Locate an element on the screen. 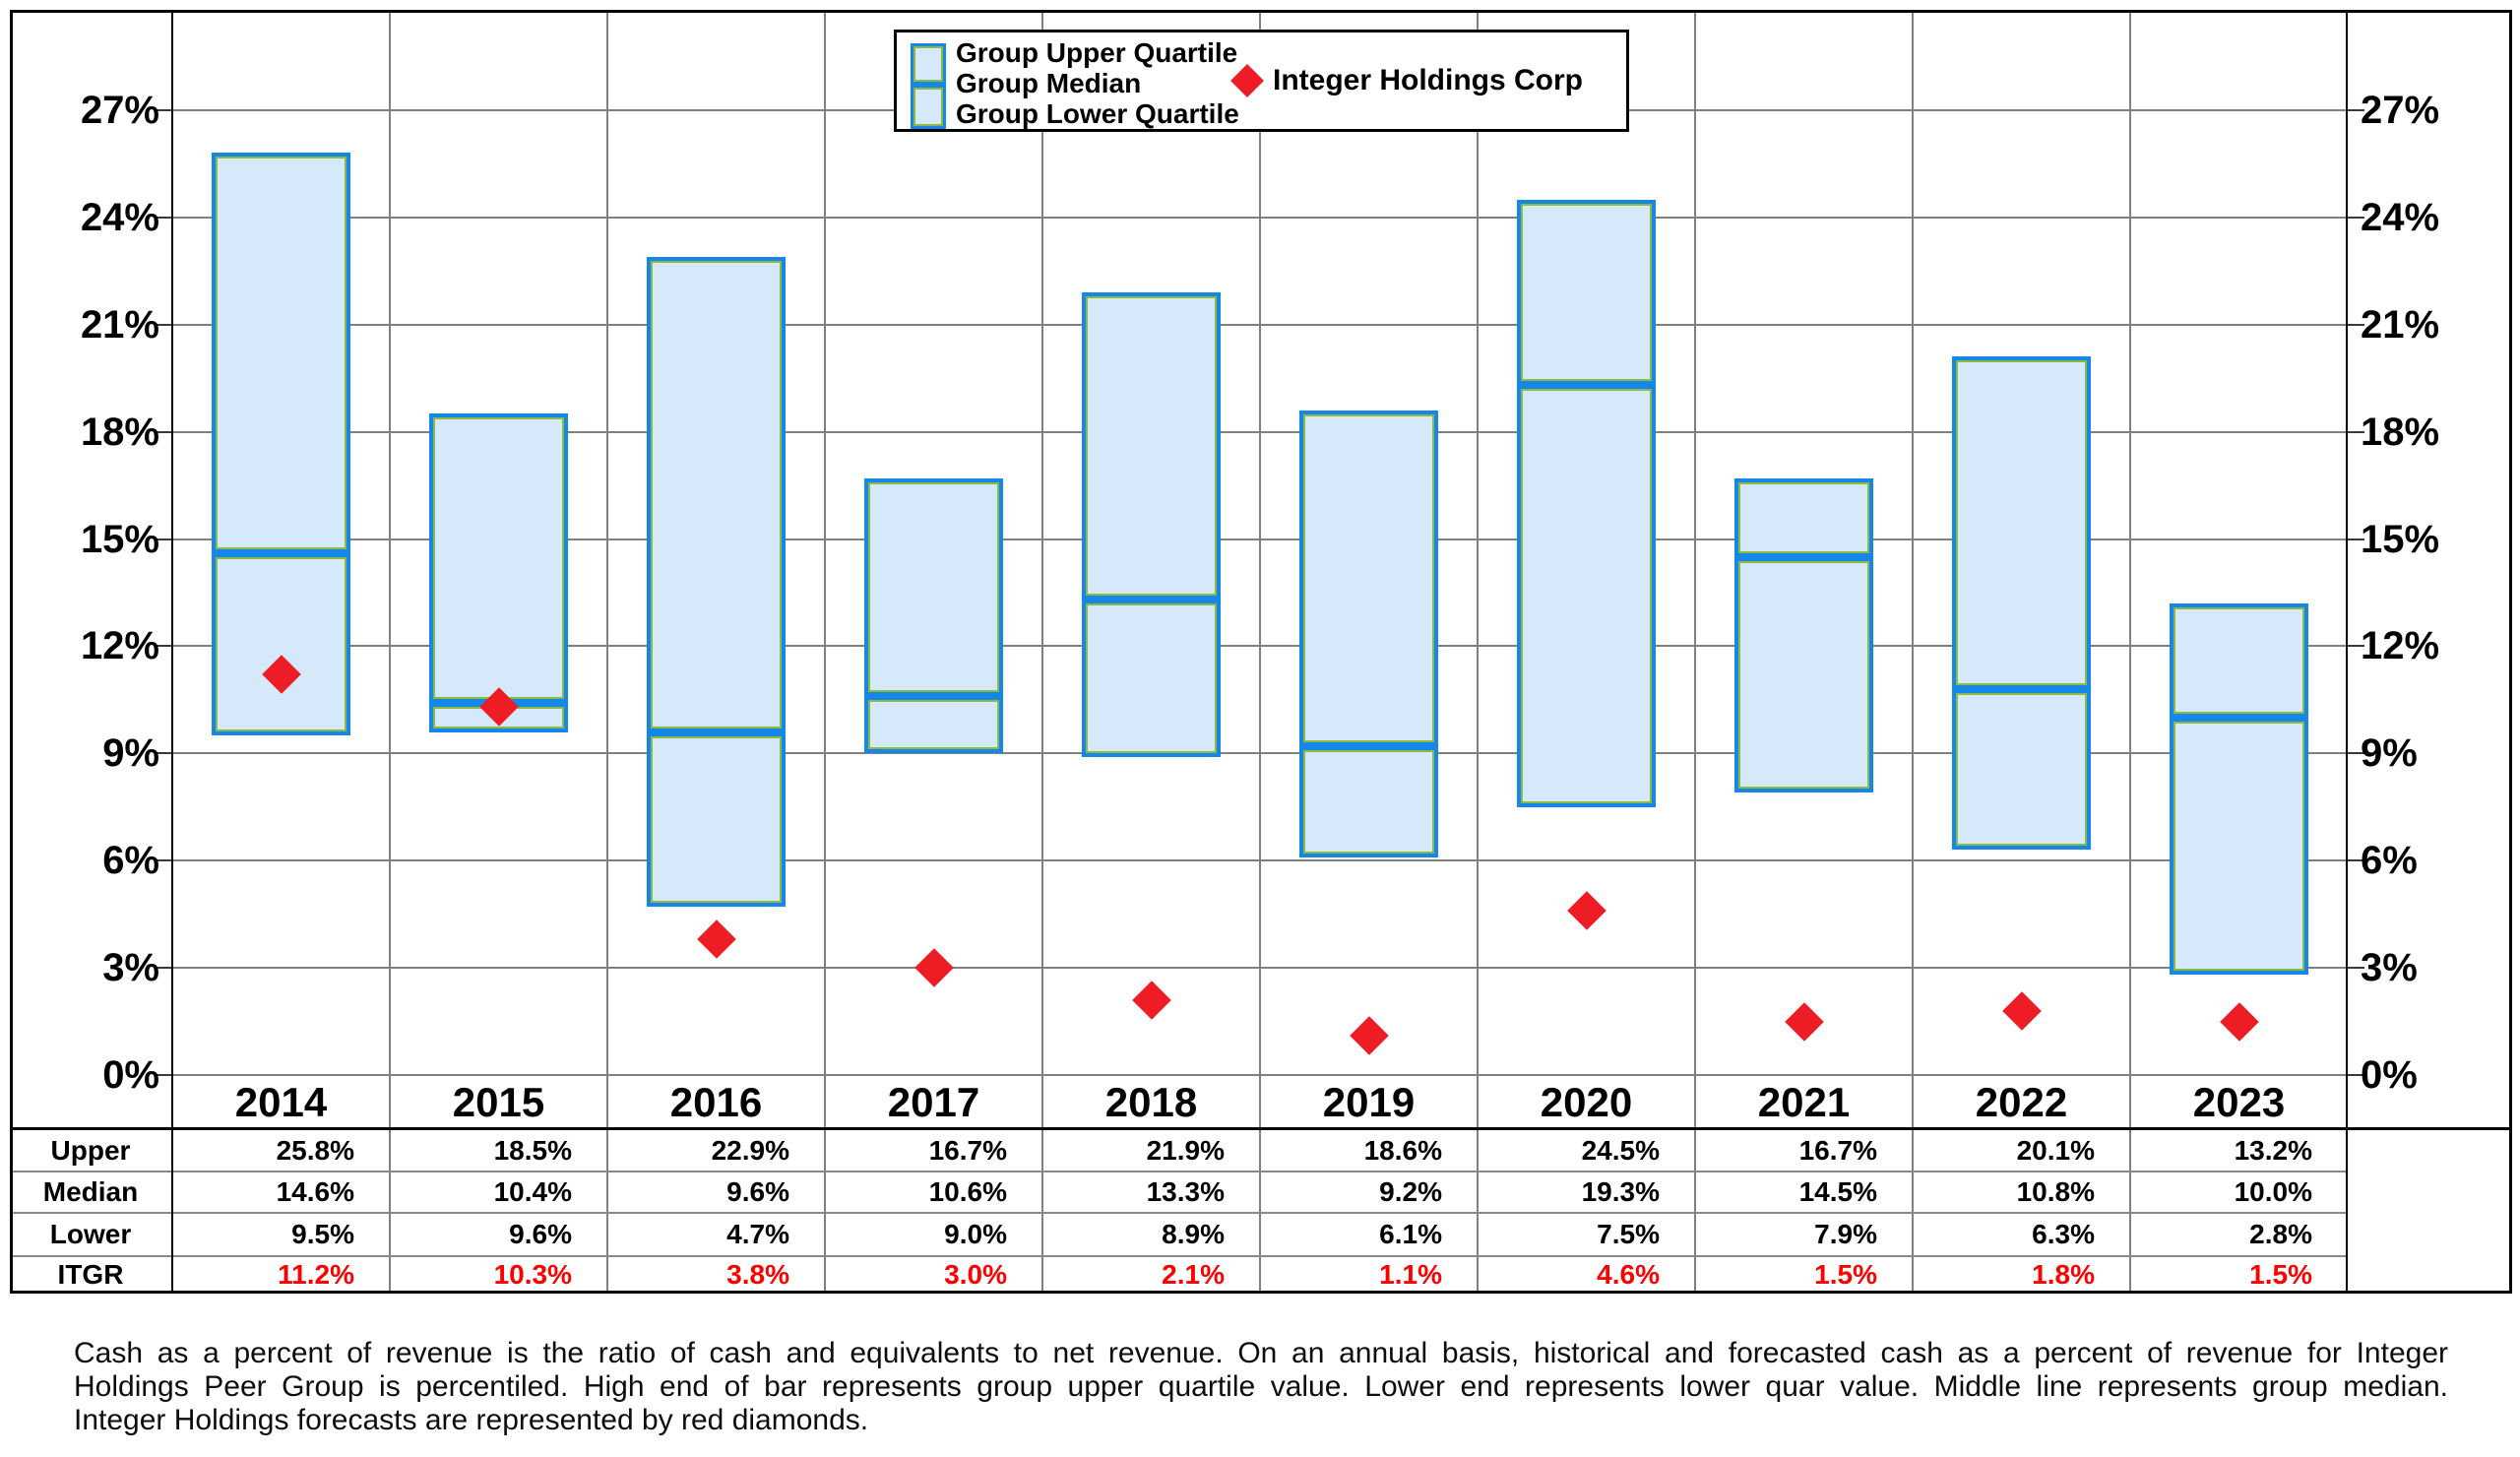 Image resolution: width=2520 pixels, height=1457 pixels. y-axis-label-right: 12% is located at coordinates (2400, 645).